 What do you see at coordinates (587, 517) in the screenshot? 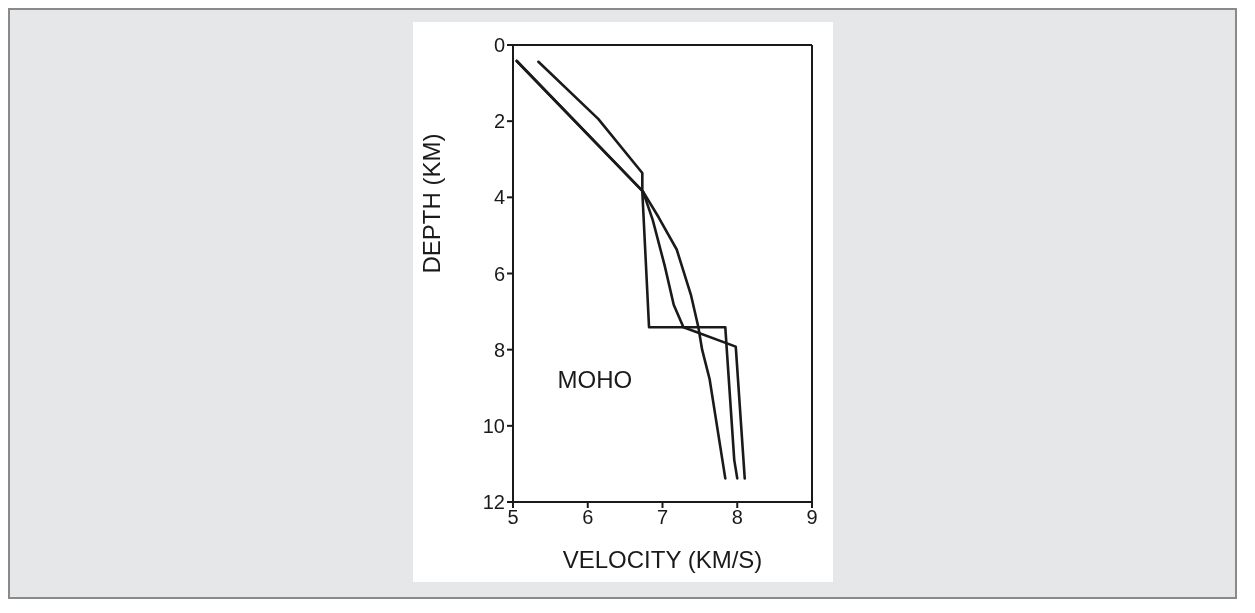
I see `x-tick-label: 6` at bounding box center [587, 517].